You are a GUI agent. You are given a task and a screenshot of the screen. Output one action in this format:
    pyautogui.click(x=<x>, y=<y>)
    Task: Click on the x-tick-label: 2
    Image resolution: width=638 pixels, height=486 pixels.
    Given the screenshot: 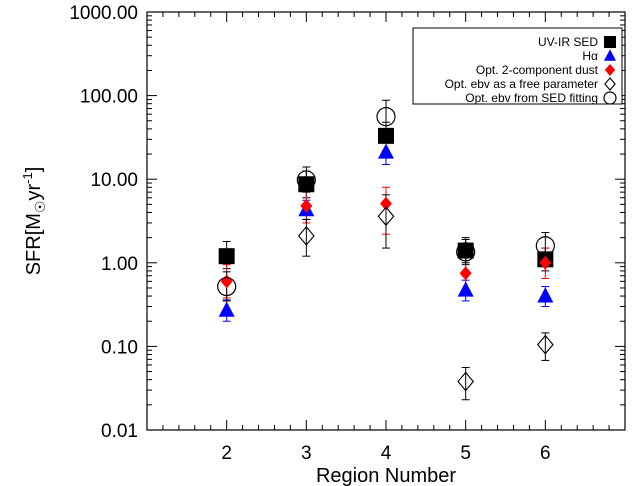 What is the action you would take?
    pyautogui.click(x=226, y=453)
    